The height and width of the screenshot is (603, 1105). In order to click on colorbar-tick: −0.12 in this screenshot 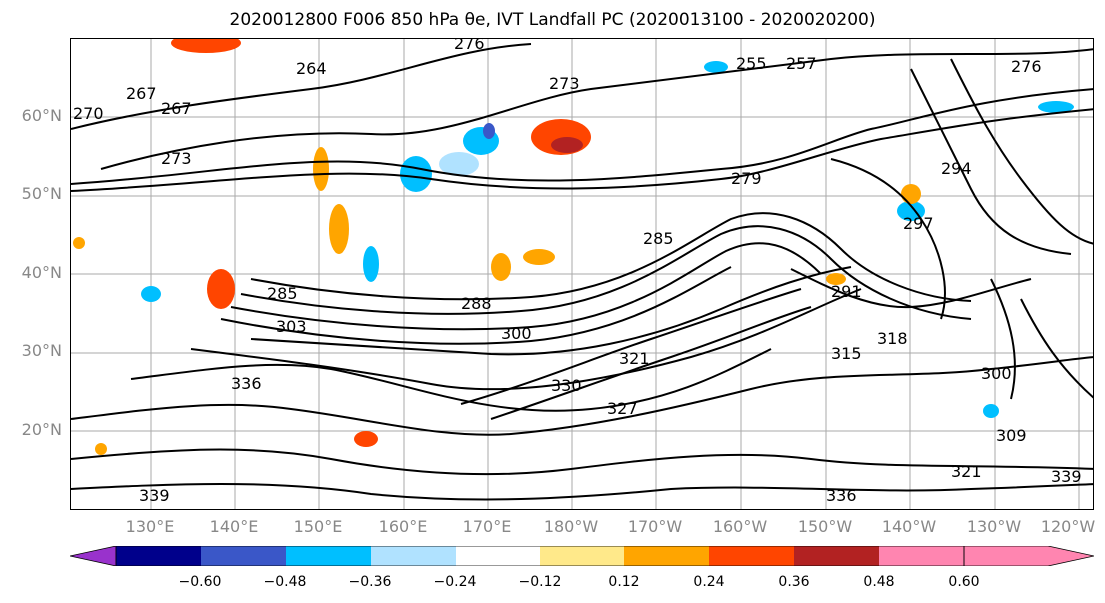, I will do `click(540, 582)`.